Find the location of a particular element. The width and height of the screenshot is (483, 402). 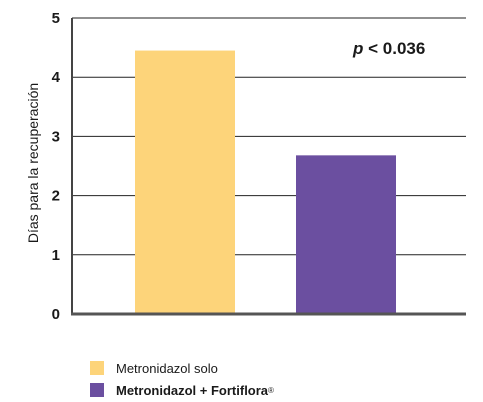

y-tick-labels: 0 1 2 3 4 5 is located at coordinates (56, 166).